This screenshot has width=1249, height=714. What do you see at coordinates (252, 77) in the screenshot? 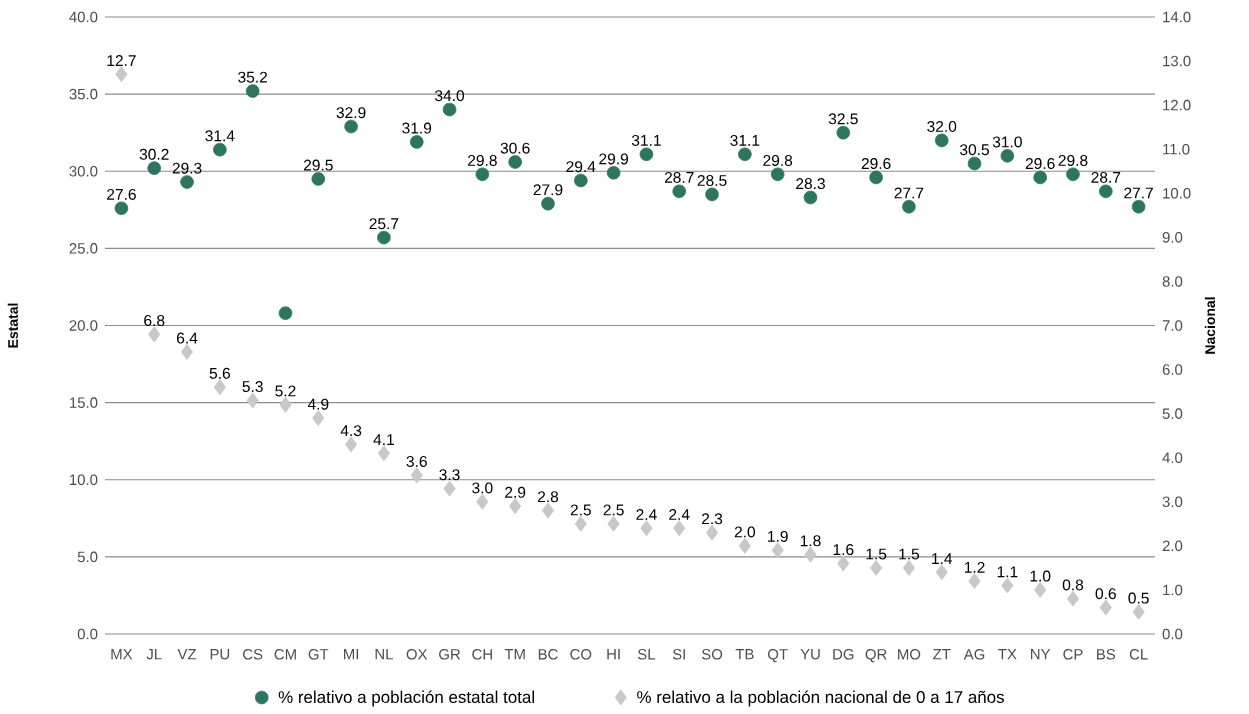
I see `data-label: 35.2` at bounding box center [252, 77].